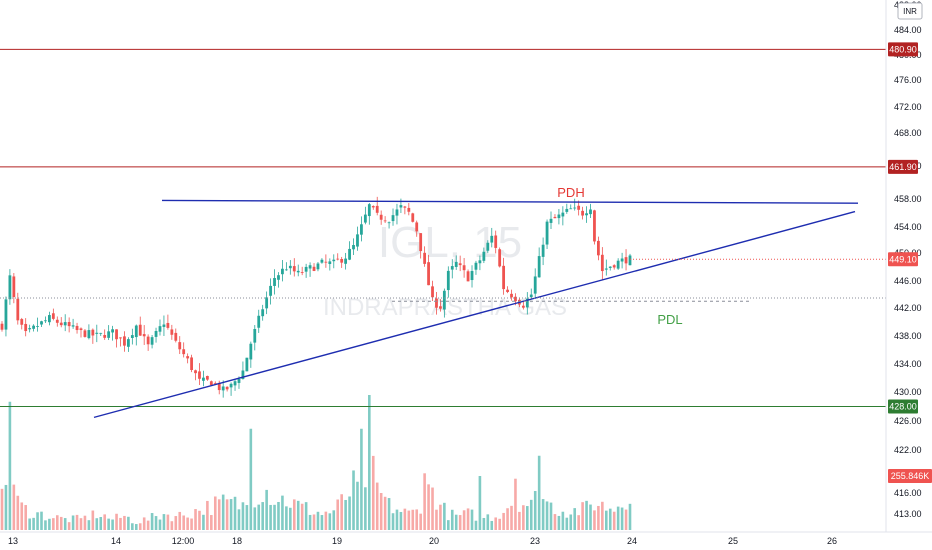 The width and height of the screenshot is (932, 550). Describe the element at coordinates (466, 540) in the screenshot. I see `time-axis: 13 14 12:00 18 19 20 23 24 25 26` at that location.